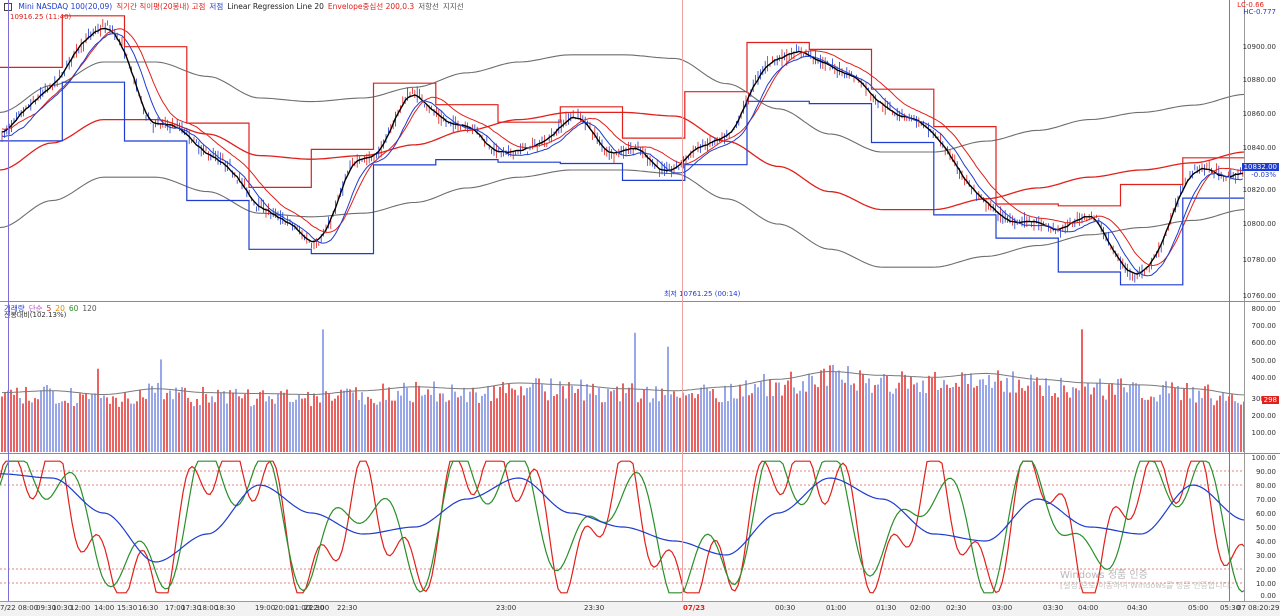 This screenshot has height=616, width=1280. I want to click on time-tick: 17:00, so click(175, 608).